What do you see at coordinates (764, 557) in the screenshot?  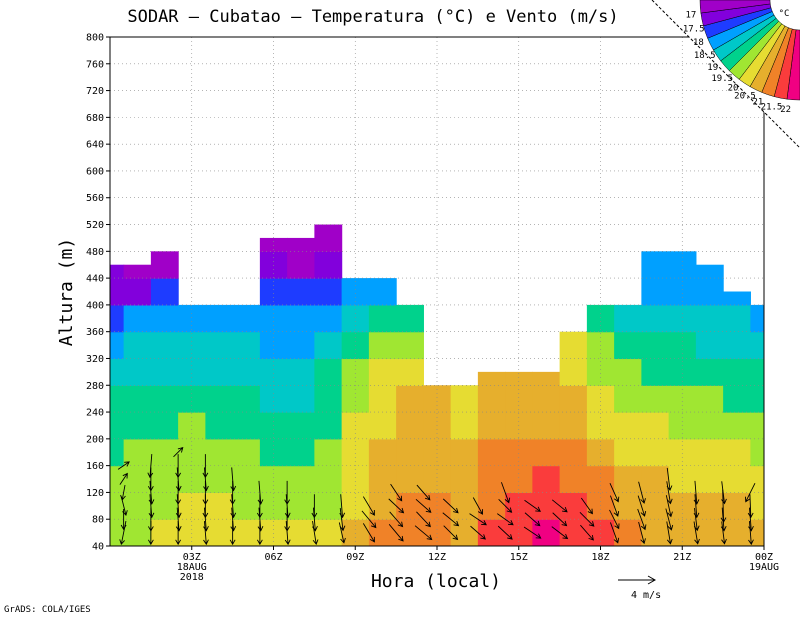 I see `x-tick-label: 00Z` at bounding box center [764, 557].